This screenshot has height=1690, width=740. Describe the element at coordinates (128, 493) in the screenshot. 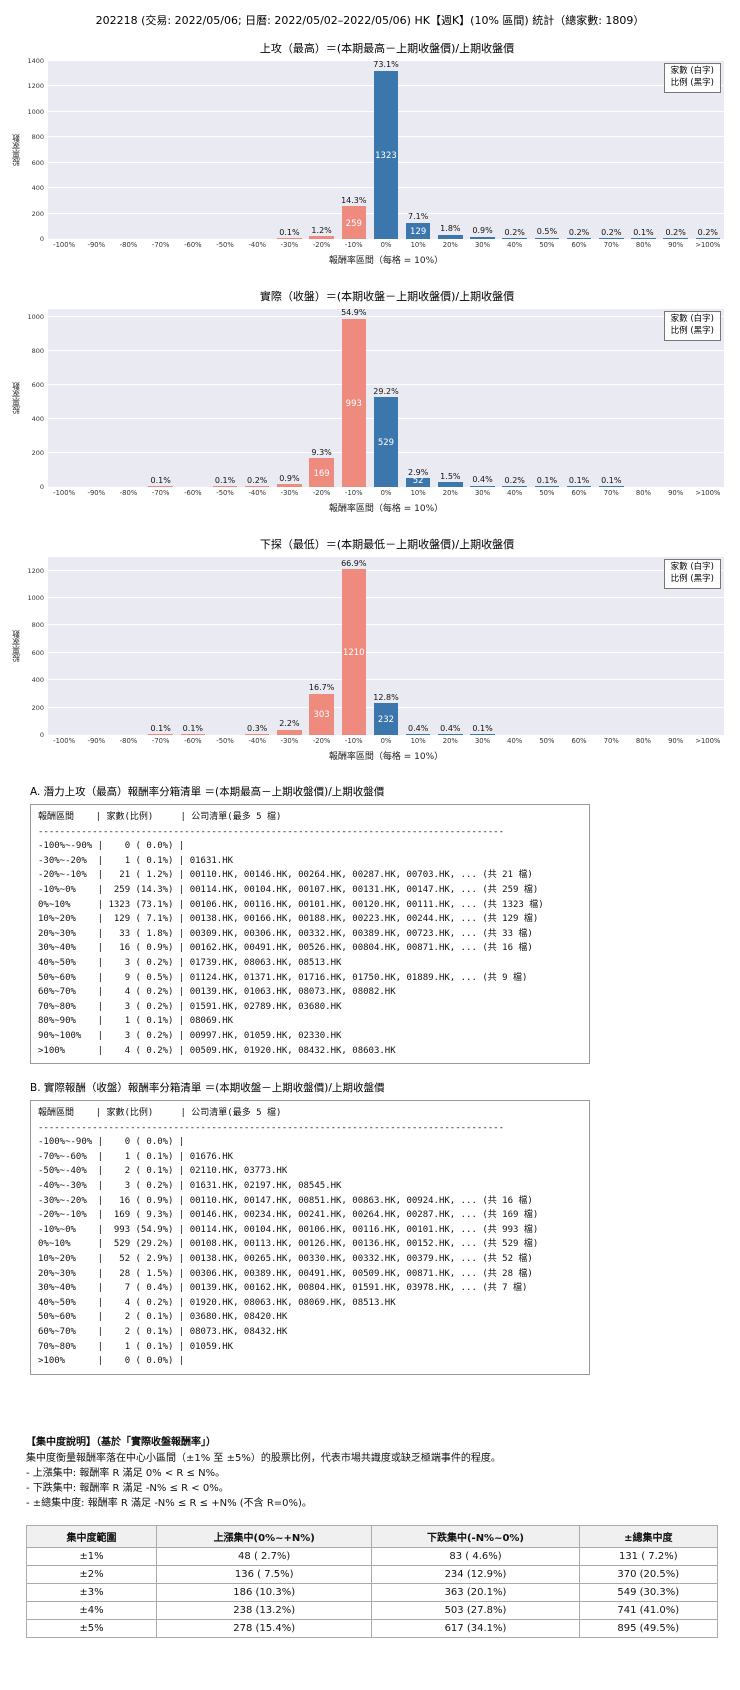

I see `x-tick-label: -80%` at that location.